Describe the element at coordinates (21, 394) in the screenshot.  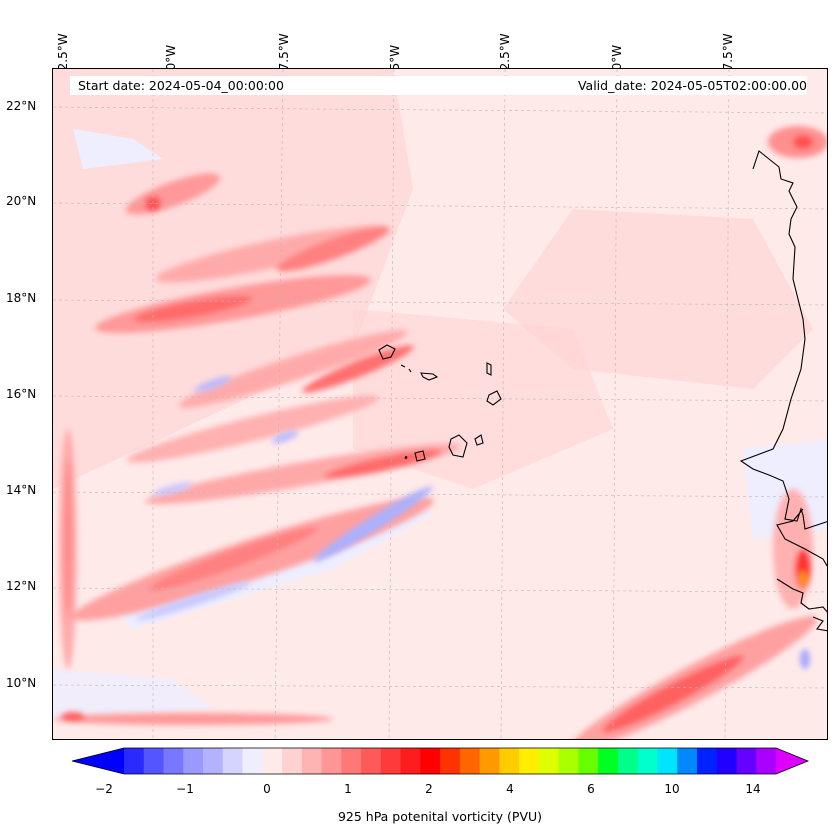
I see `lat-label-16n: 16°N` at that location.